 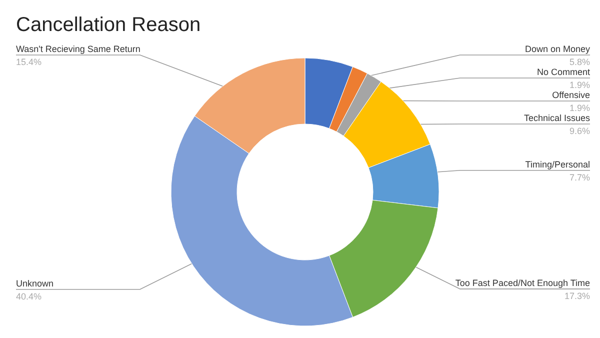 What do you see at coordinates (108, 25) in the screenshot?
I see `chart-title: Cancellation Reason` at bounding box center [108, 25].